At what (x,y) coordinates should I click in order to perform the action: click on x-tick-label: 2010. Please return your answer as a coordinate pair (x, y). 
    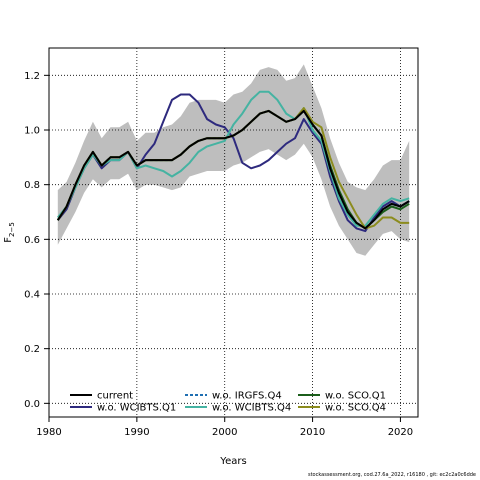
    Looking at the image, I should click on (312, 432).